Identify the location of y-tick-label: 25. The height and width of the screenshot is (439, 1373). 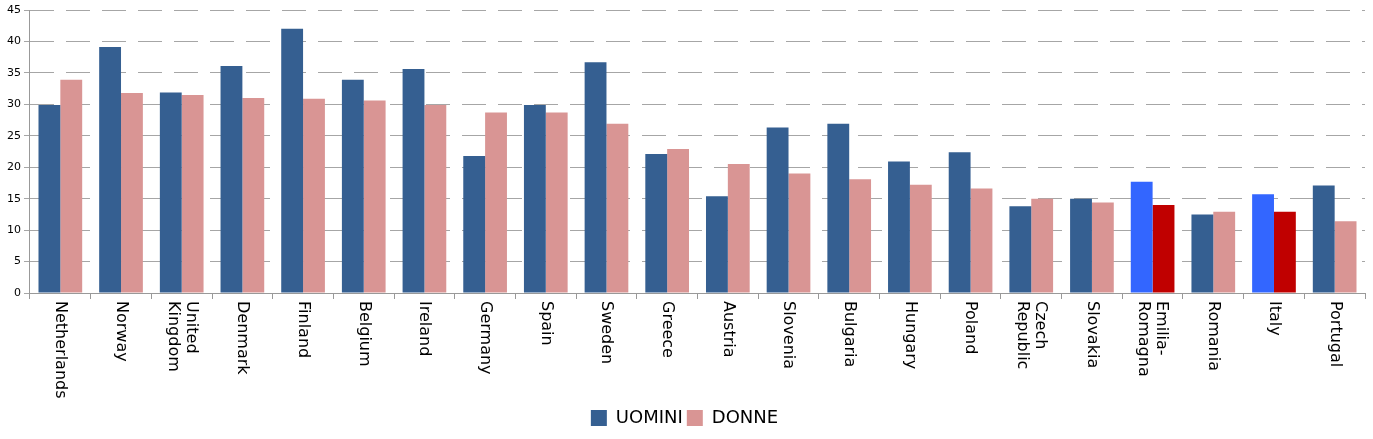
(14, 135).